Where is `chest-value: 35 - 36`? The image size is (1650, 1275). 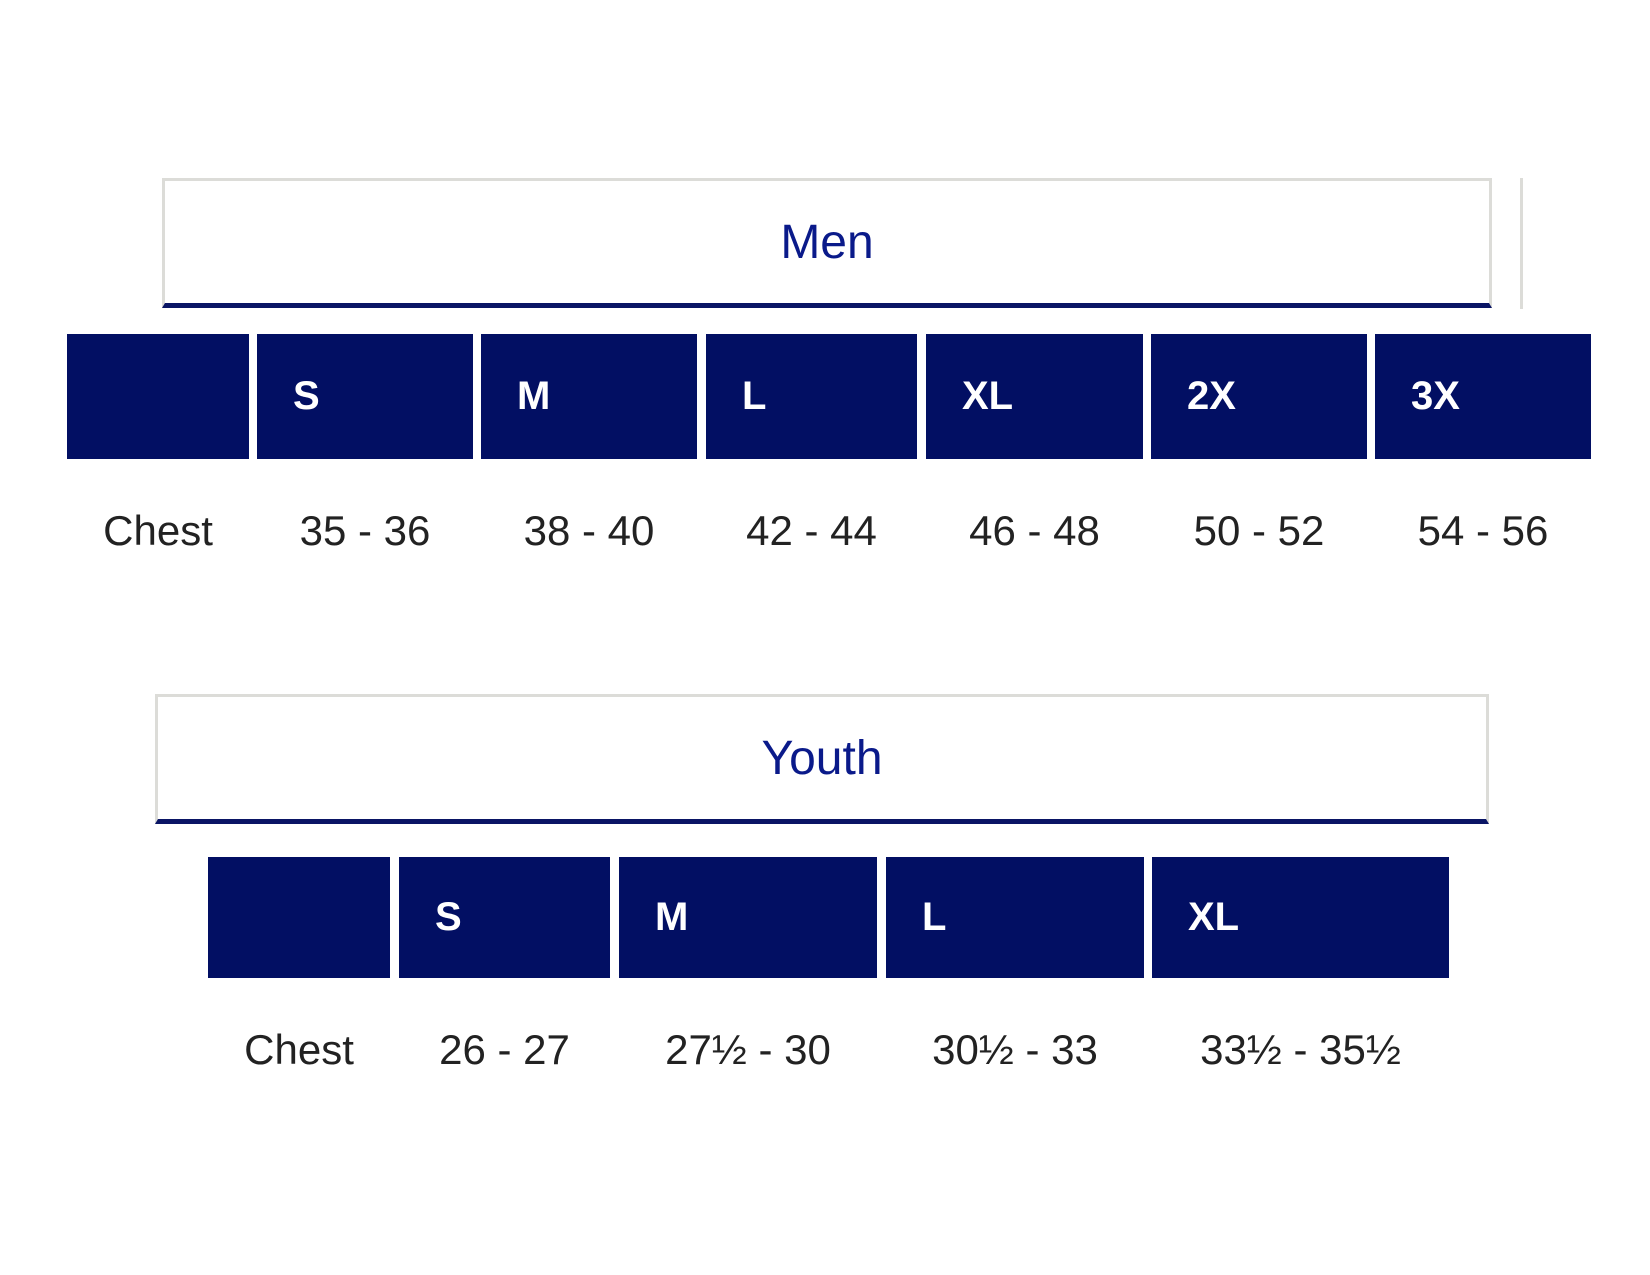
chest-value: 35 - 36 is located at coordinates (365, 530).